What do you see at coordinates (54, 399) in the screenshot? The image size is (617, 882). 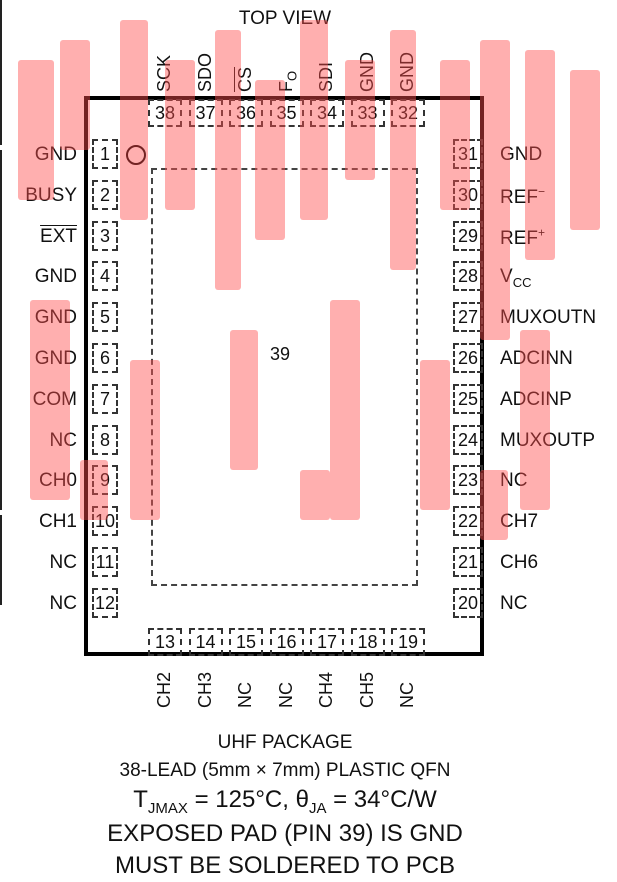 I see `pin-name-text: COM` at bounding box center [54, 399].